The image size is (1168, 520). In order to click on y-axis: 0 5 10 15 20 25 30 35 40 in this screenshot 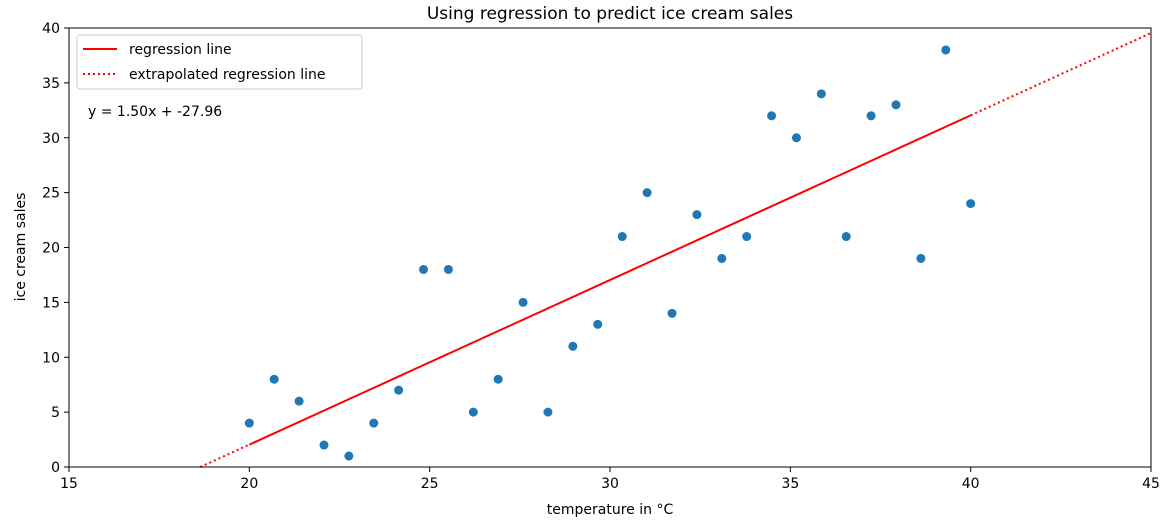, I will do `click(55, 248)`.